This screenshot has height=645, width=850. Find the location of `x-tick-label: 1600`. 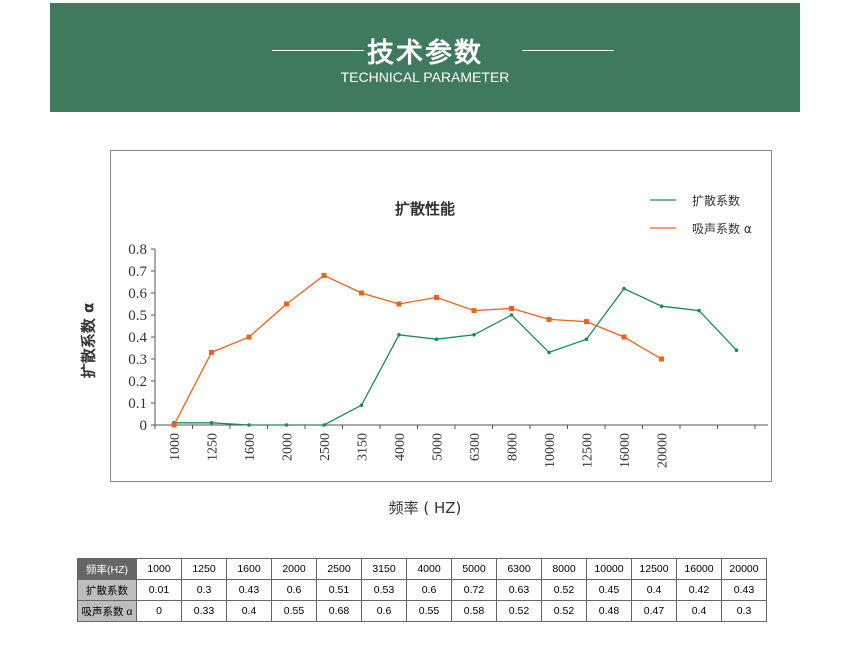

x-tick-label: 1600 is located at coordinates (250, 447).